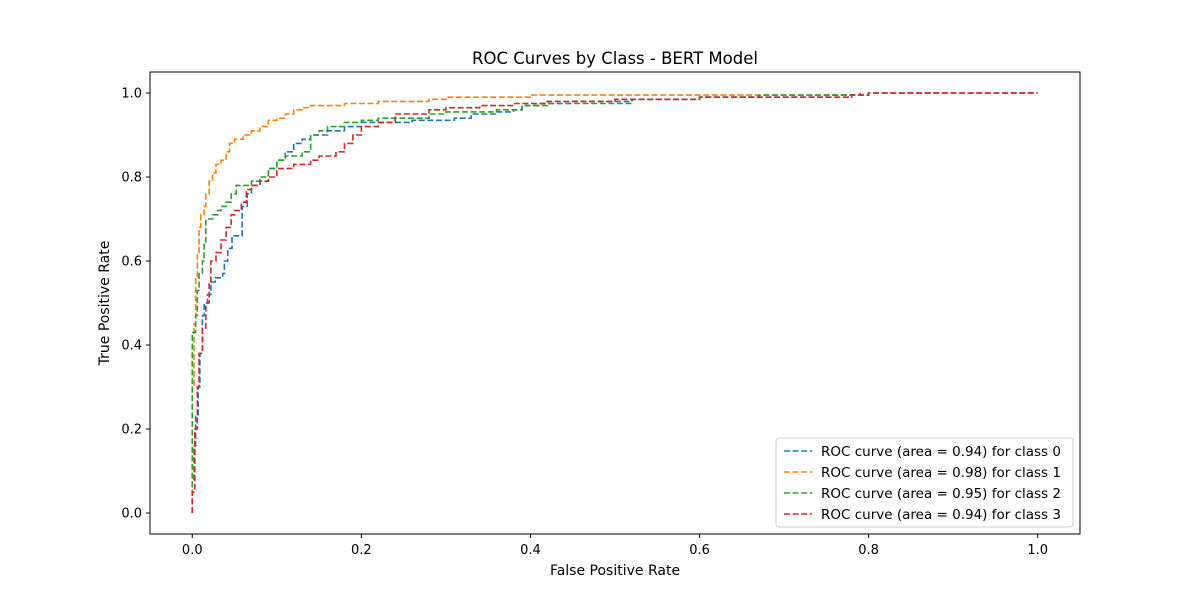 This screenshot has height=600, width=1200. I want to click on y-tick-label: 0.8, so click(131, 178).